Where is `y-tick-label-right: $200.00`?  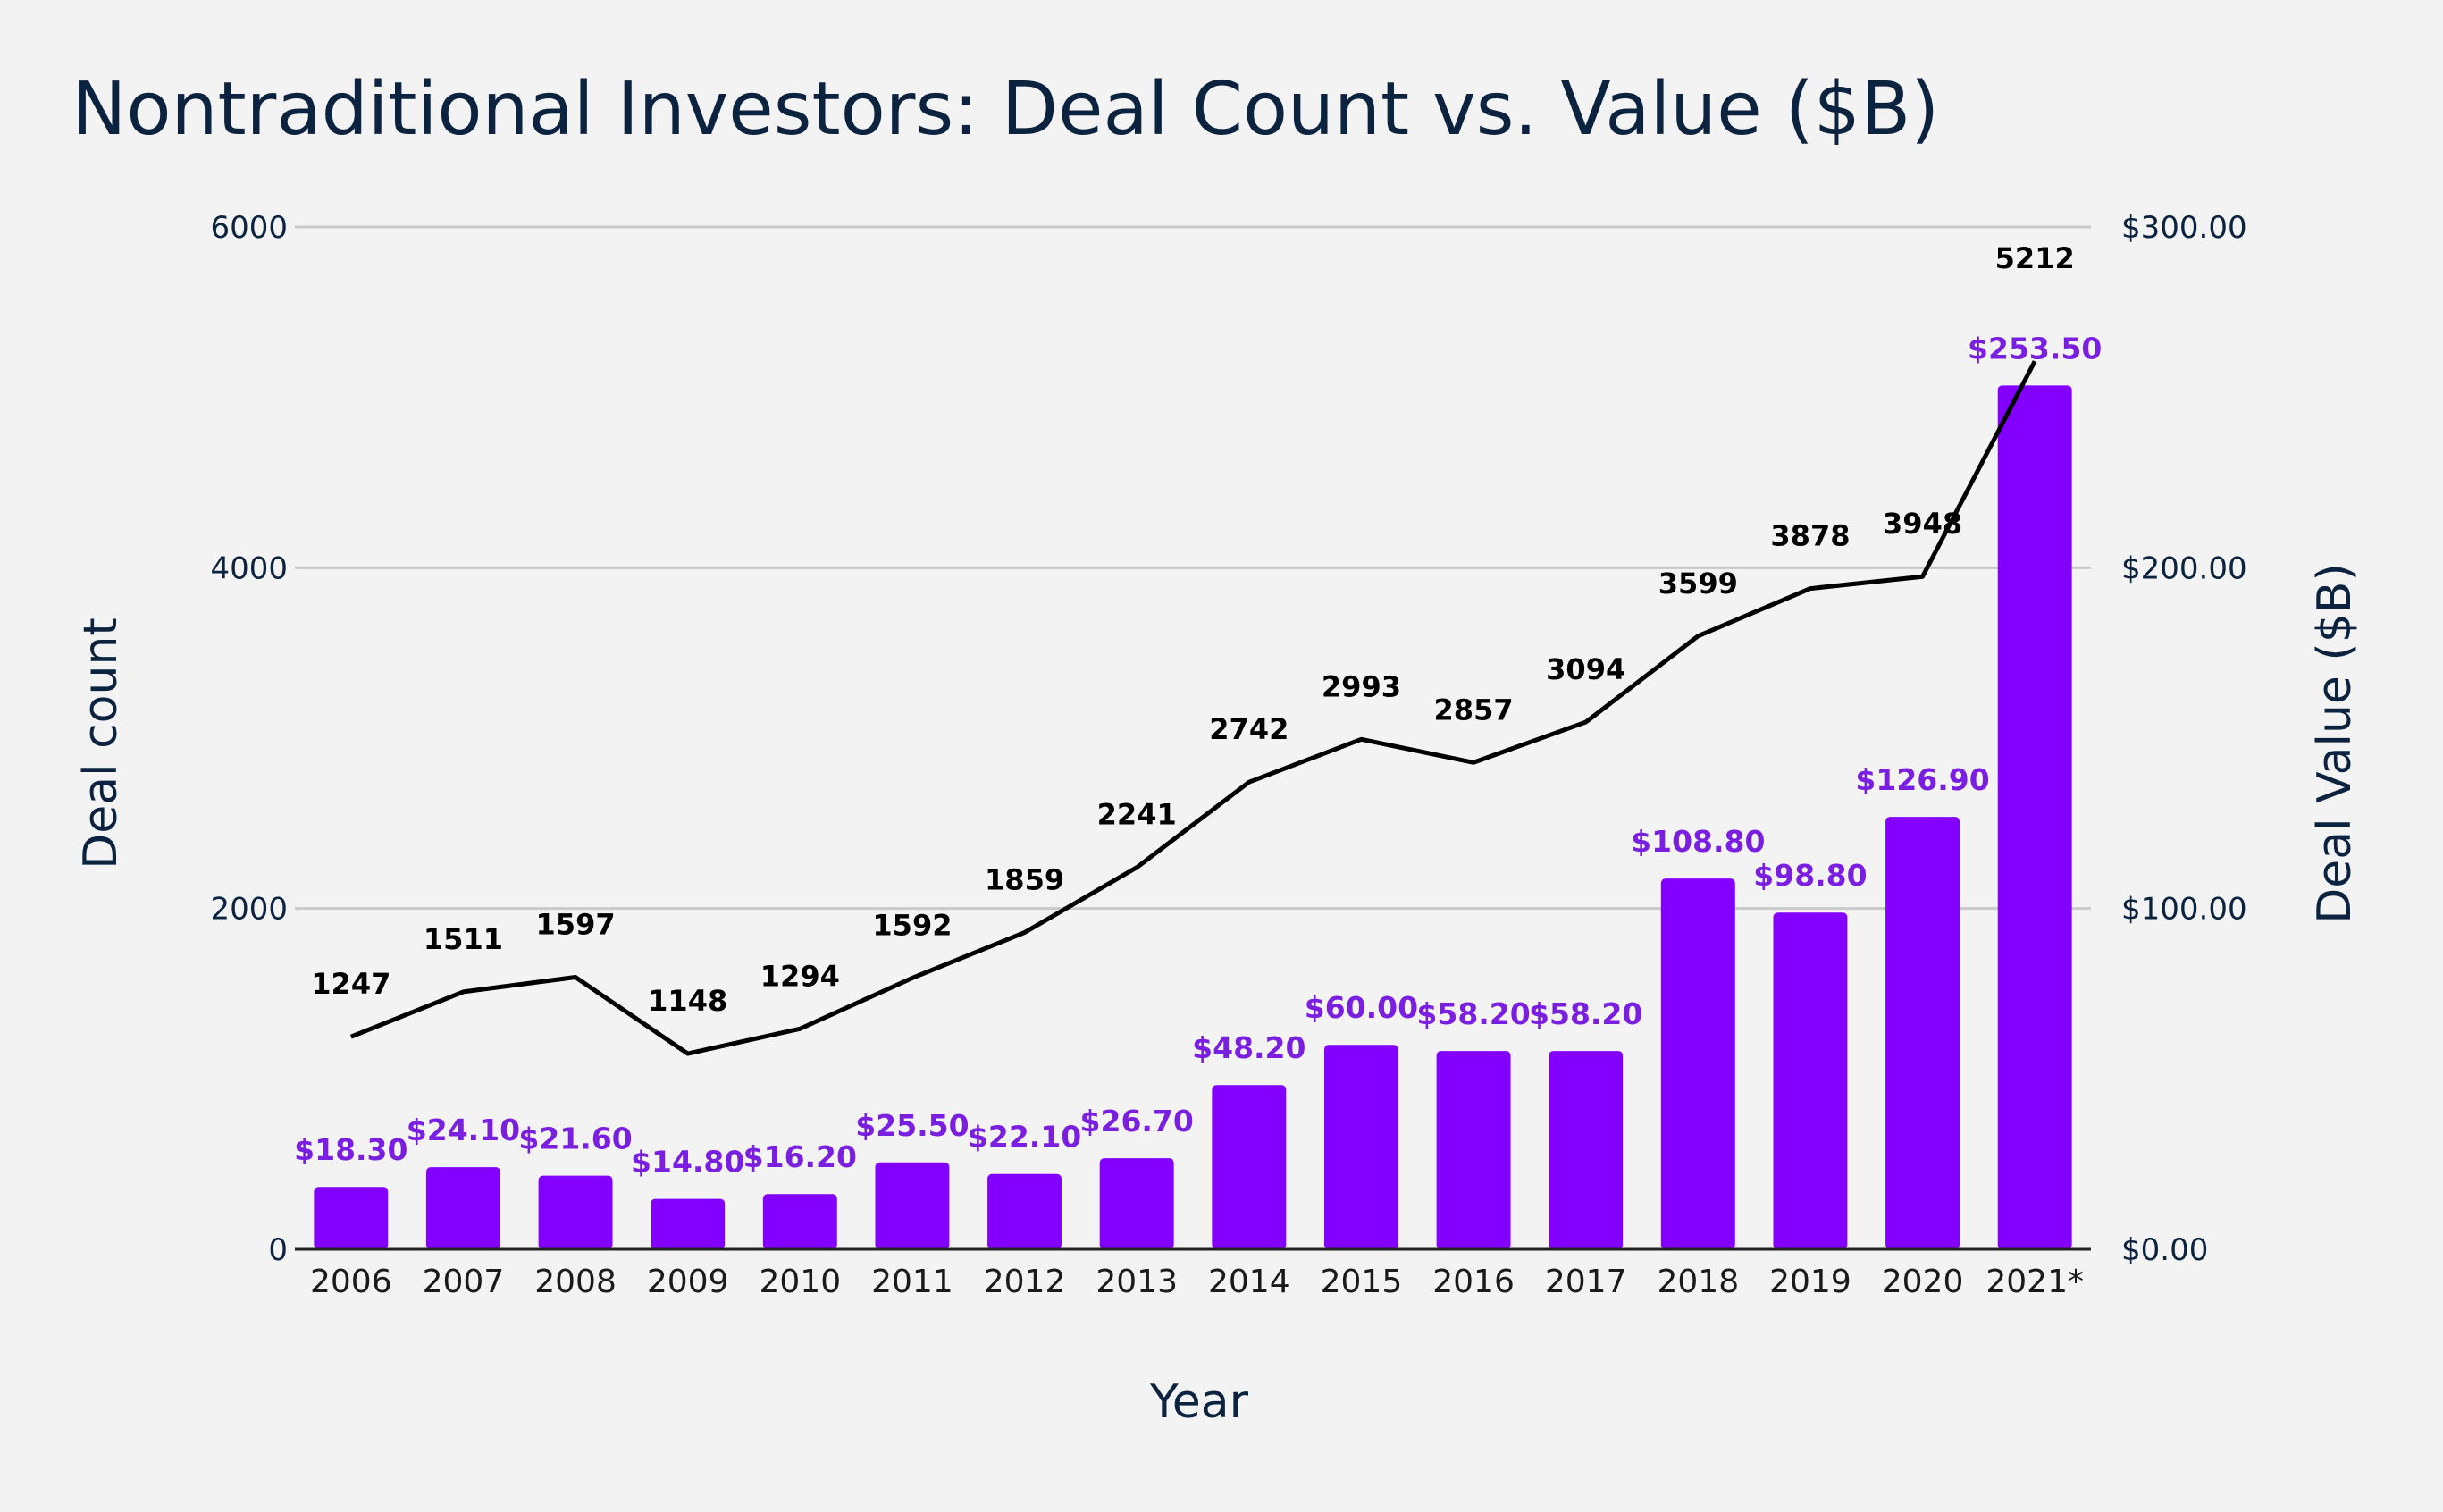 y-tick-label-right: $200.00 is located at coordinates (2184, 568).